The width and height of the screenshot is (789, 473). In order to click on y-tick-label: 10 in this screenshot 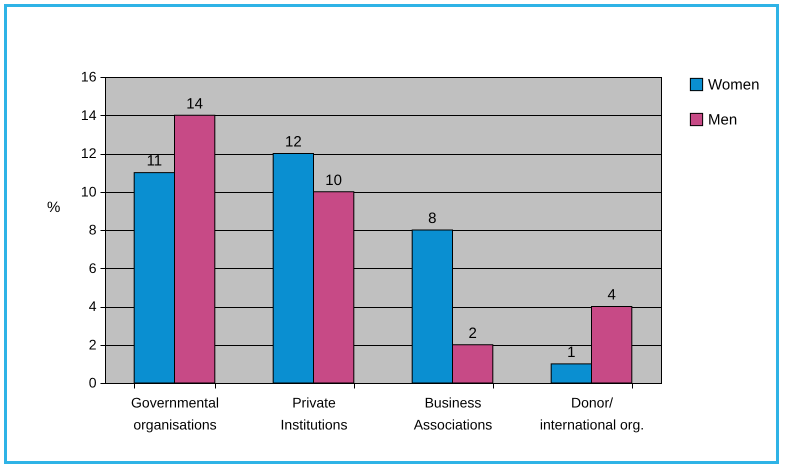, I will do `click(88, 191)`.